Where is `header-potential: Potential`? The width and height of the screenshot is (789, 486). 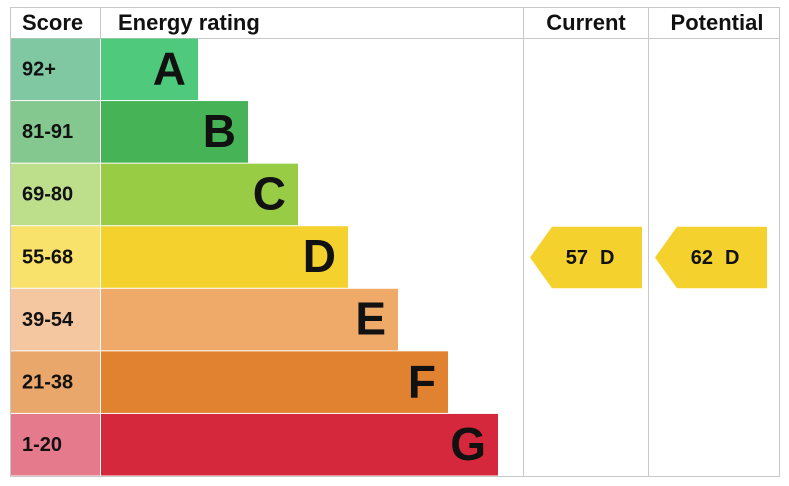 header-potential: Potential is located at coordinates (717, 22).